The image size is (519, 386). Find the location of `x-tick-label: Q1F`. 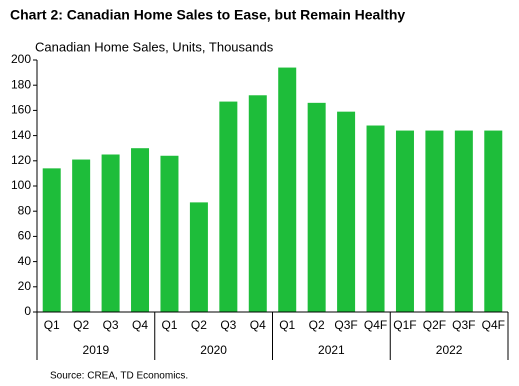

x-tick-label: Q1F is located at coordinates (404, 325).